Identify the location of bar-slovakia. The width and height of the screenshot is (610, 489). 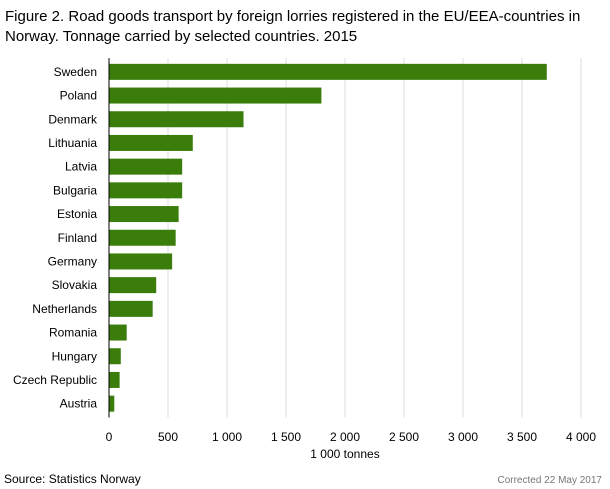
(133, 285).